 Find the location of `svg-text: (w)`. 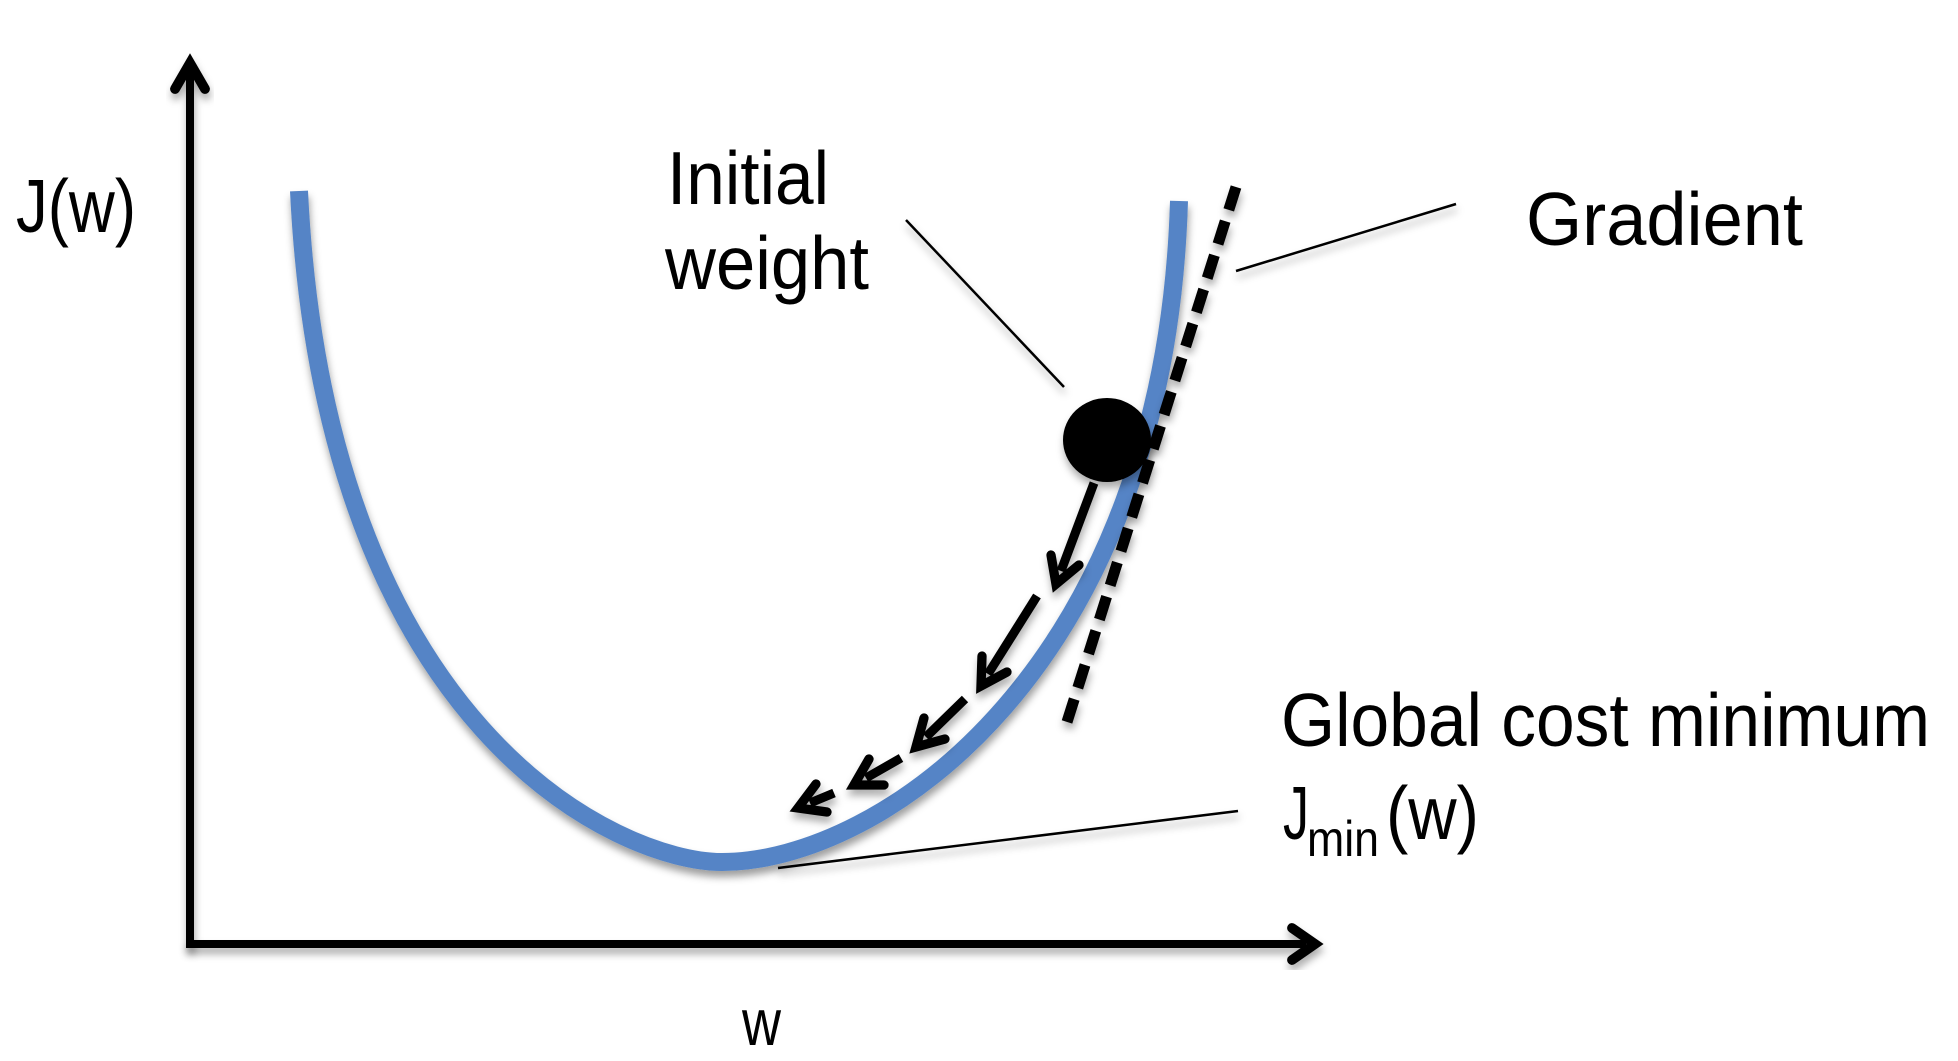

svg-text: (w) is located at coordinates (1432, 813).